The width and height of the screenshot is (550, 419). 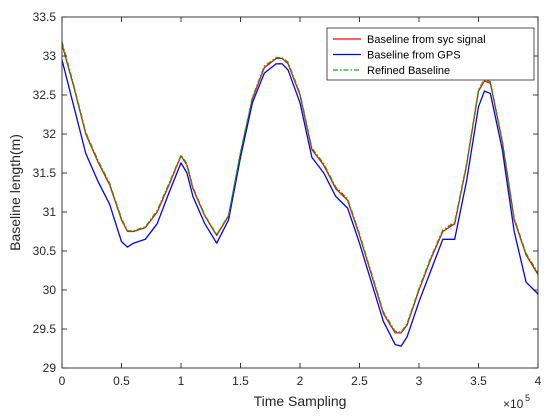 What do you see at coordinates (45, 173) in the screenshot?
I see `y-tick-label: 31.5` at bounding box center [45, 173].